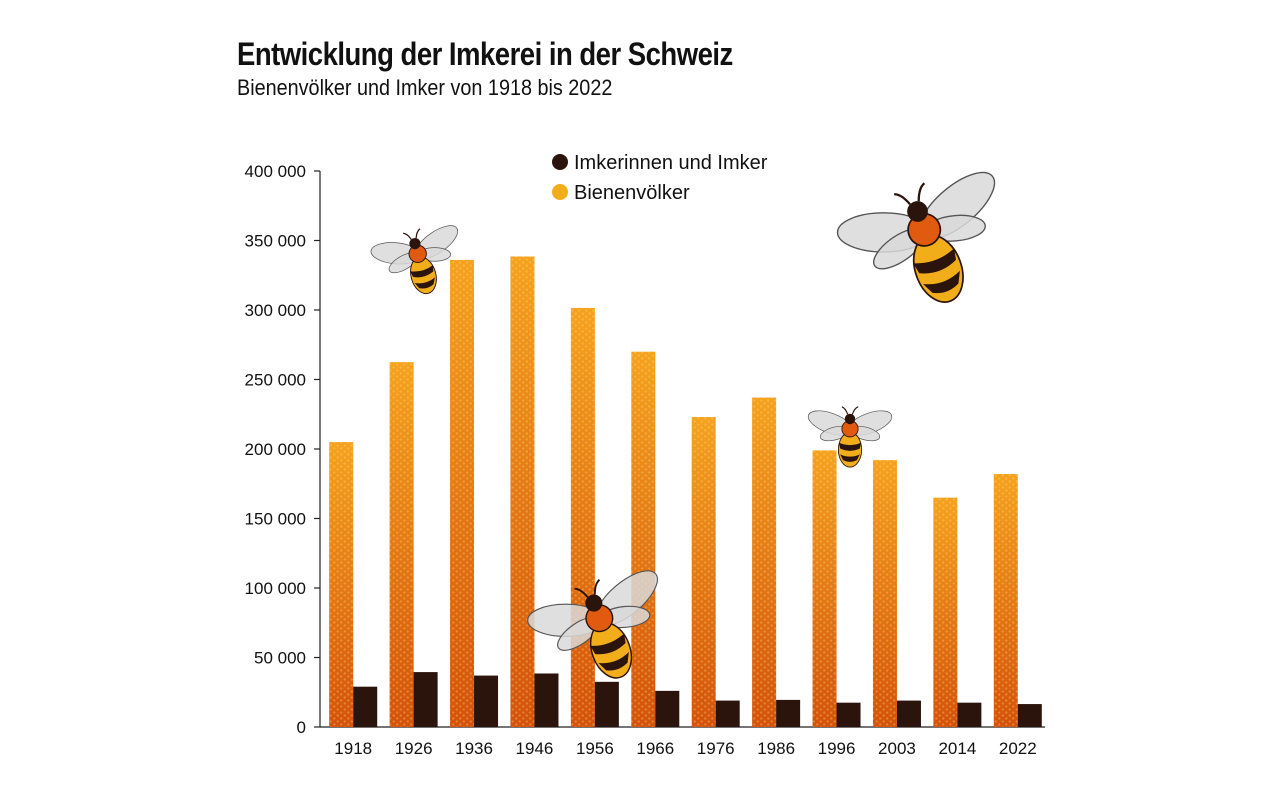  Describe the element at coordinates (353, 748) in the screenshot. I see `x-tick-label: 1918` at that location.